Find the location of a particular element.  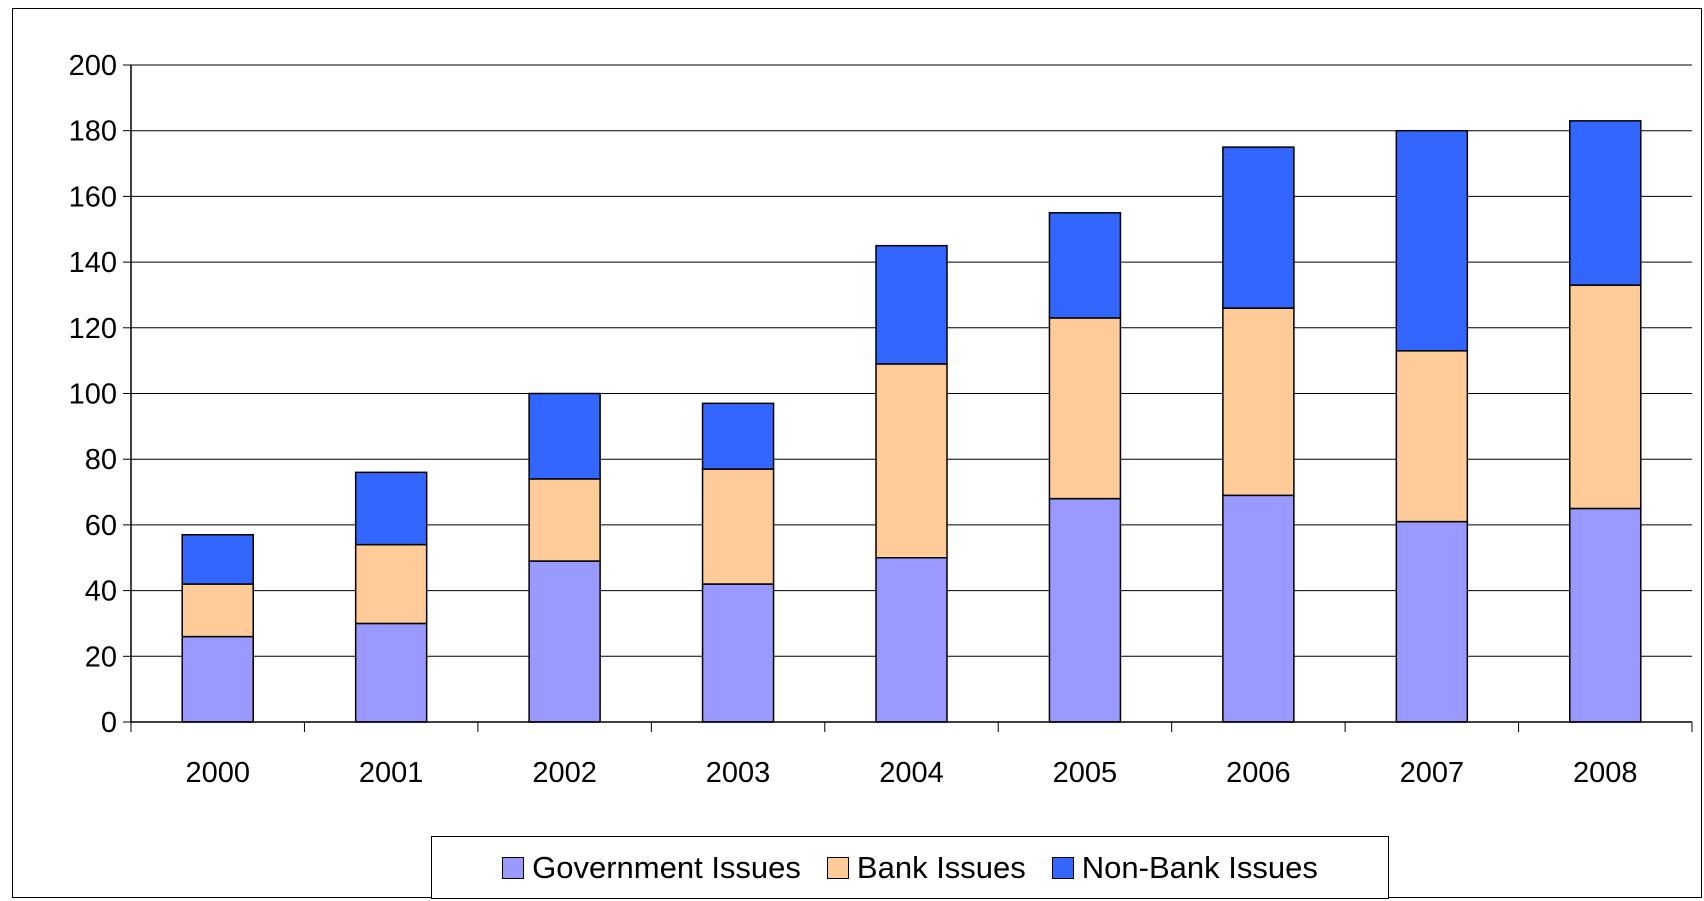

legend-item-government: Government Issues is located at coordinates (651, 868).